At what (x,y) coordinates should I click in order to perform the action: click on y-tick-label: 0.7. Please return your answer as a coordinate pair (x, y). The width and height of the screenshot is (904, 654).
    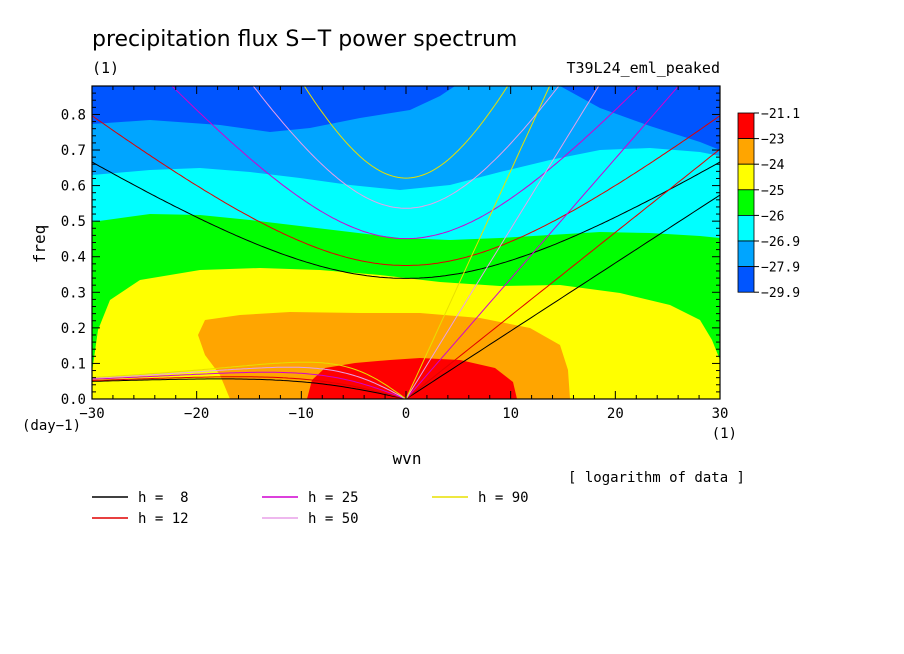
    Looking at the image, I should click on (73, 151).